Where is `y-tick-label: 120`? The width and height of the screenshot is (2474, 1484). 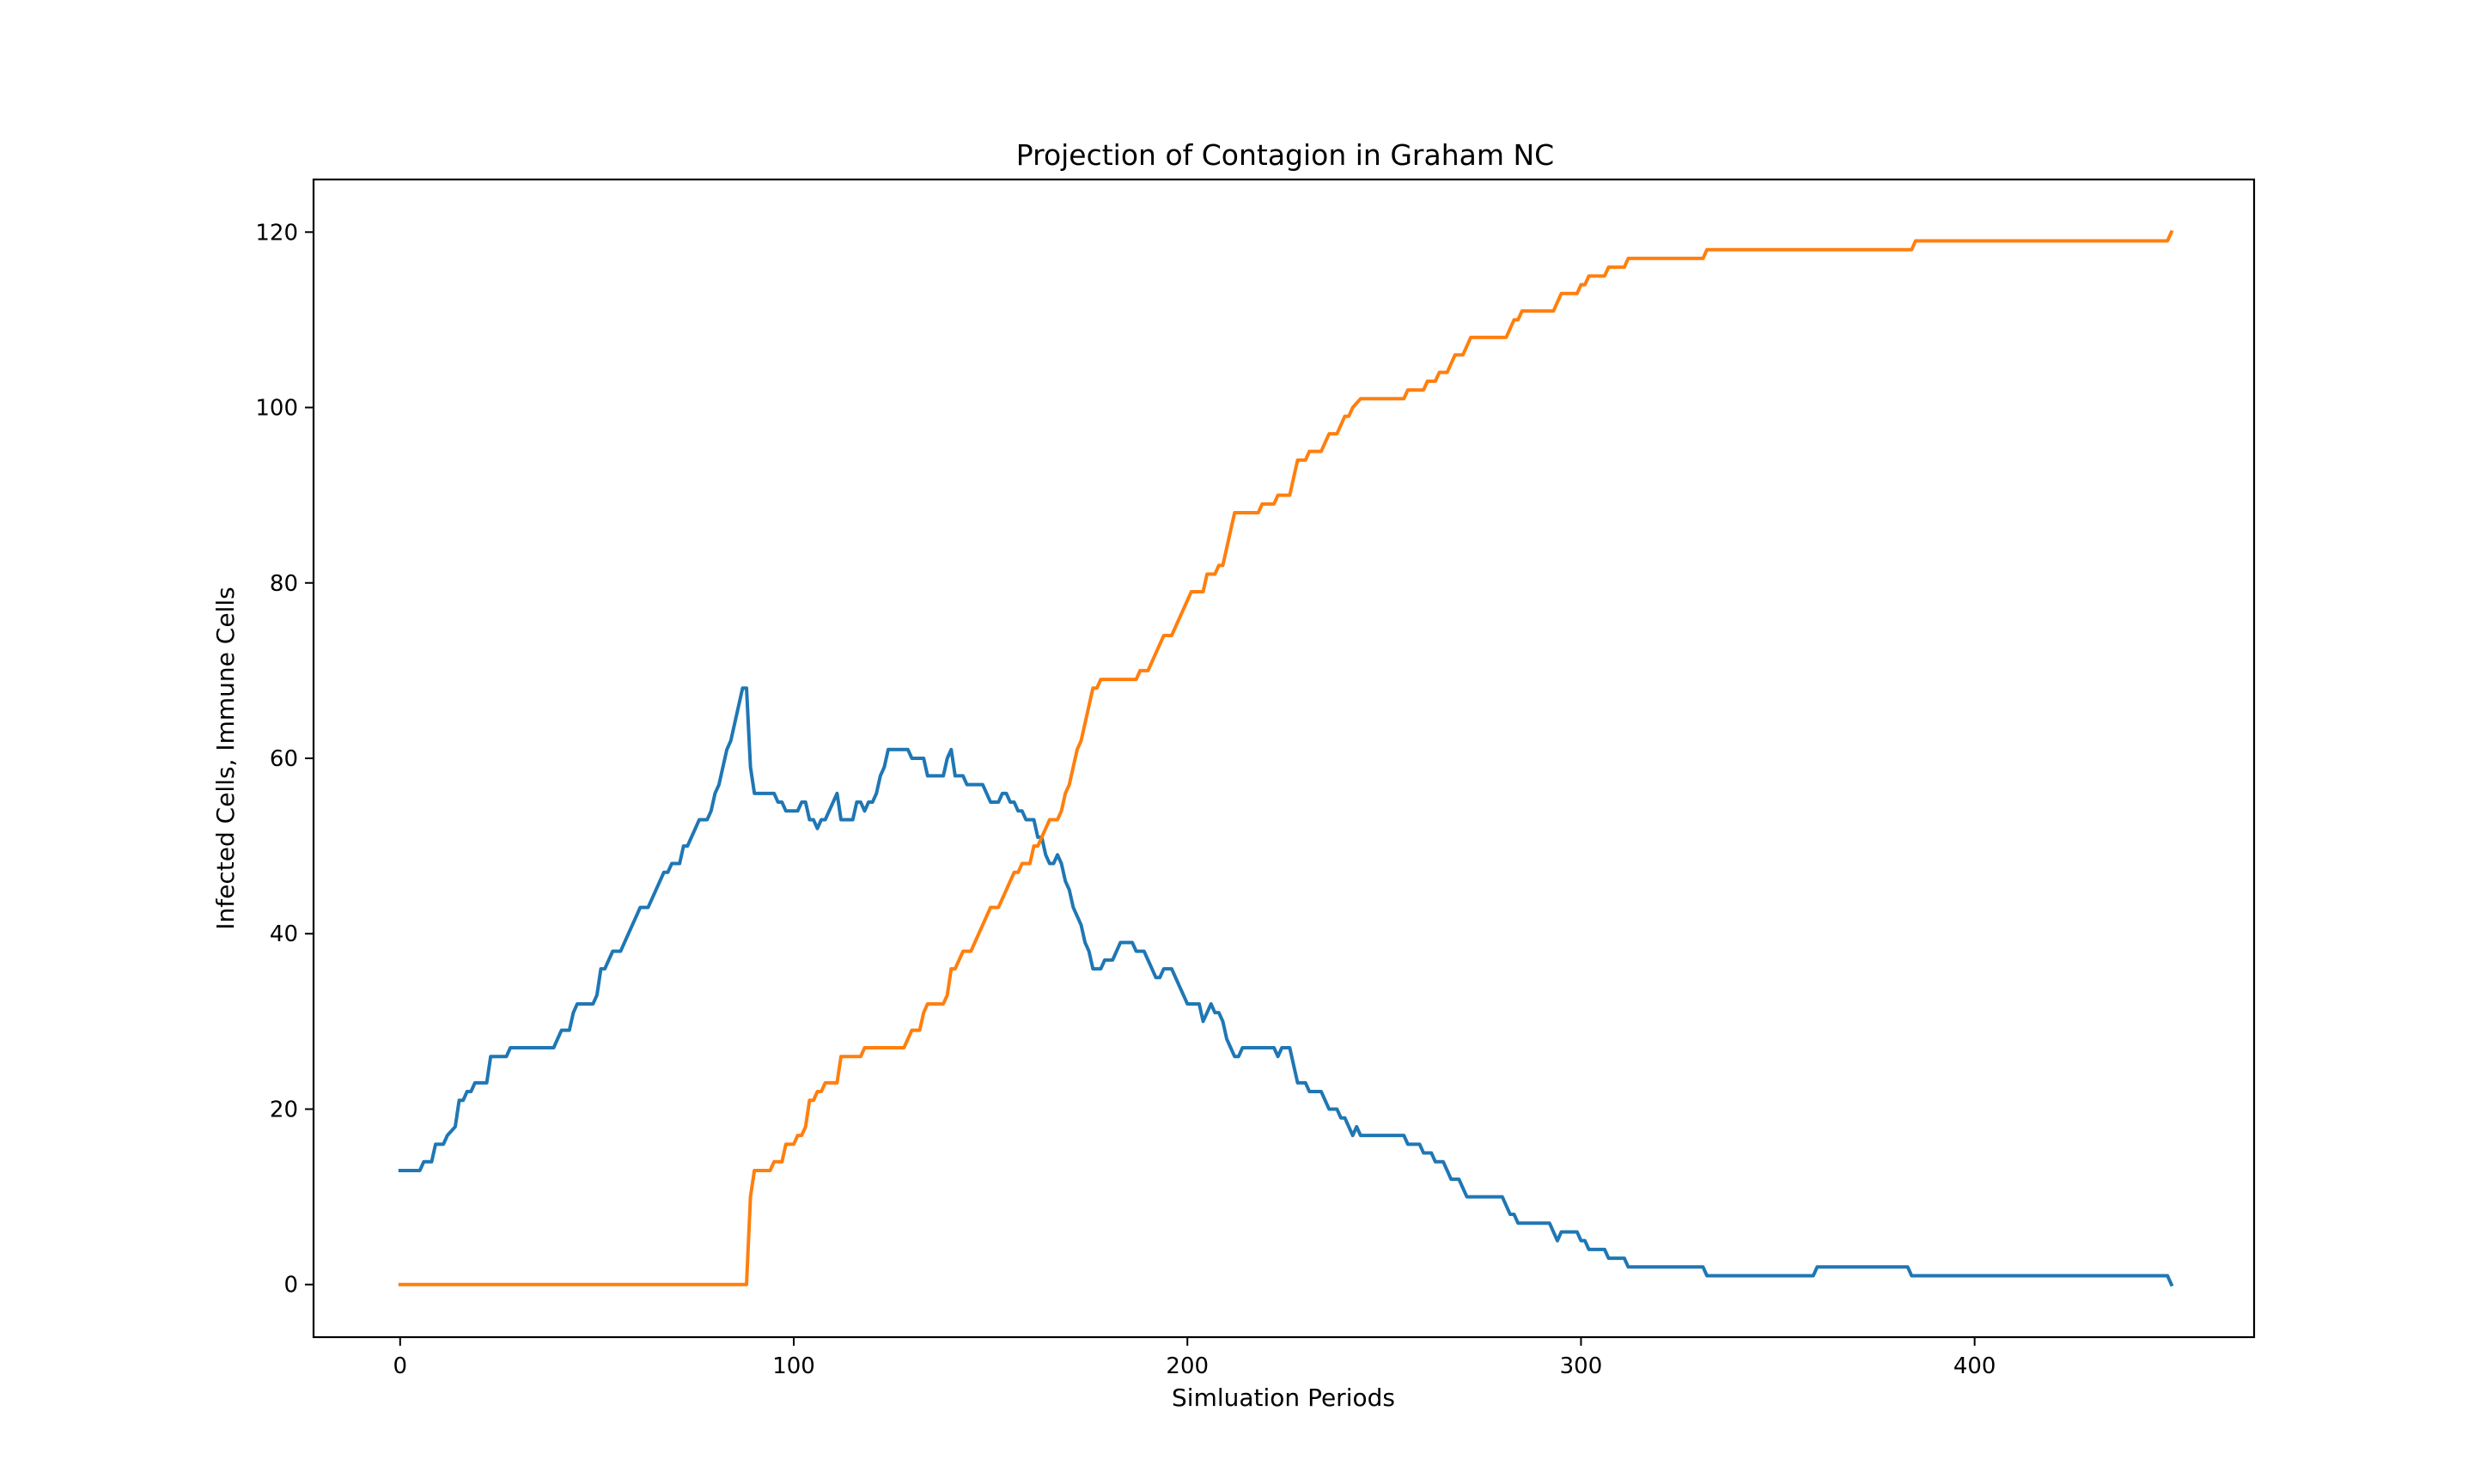 y-tick-label: 120 is located at coordinates (276, 233).